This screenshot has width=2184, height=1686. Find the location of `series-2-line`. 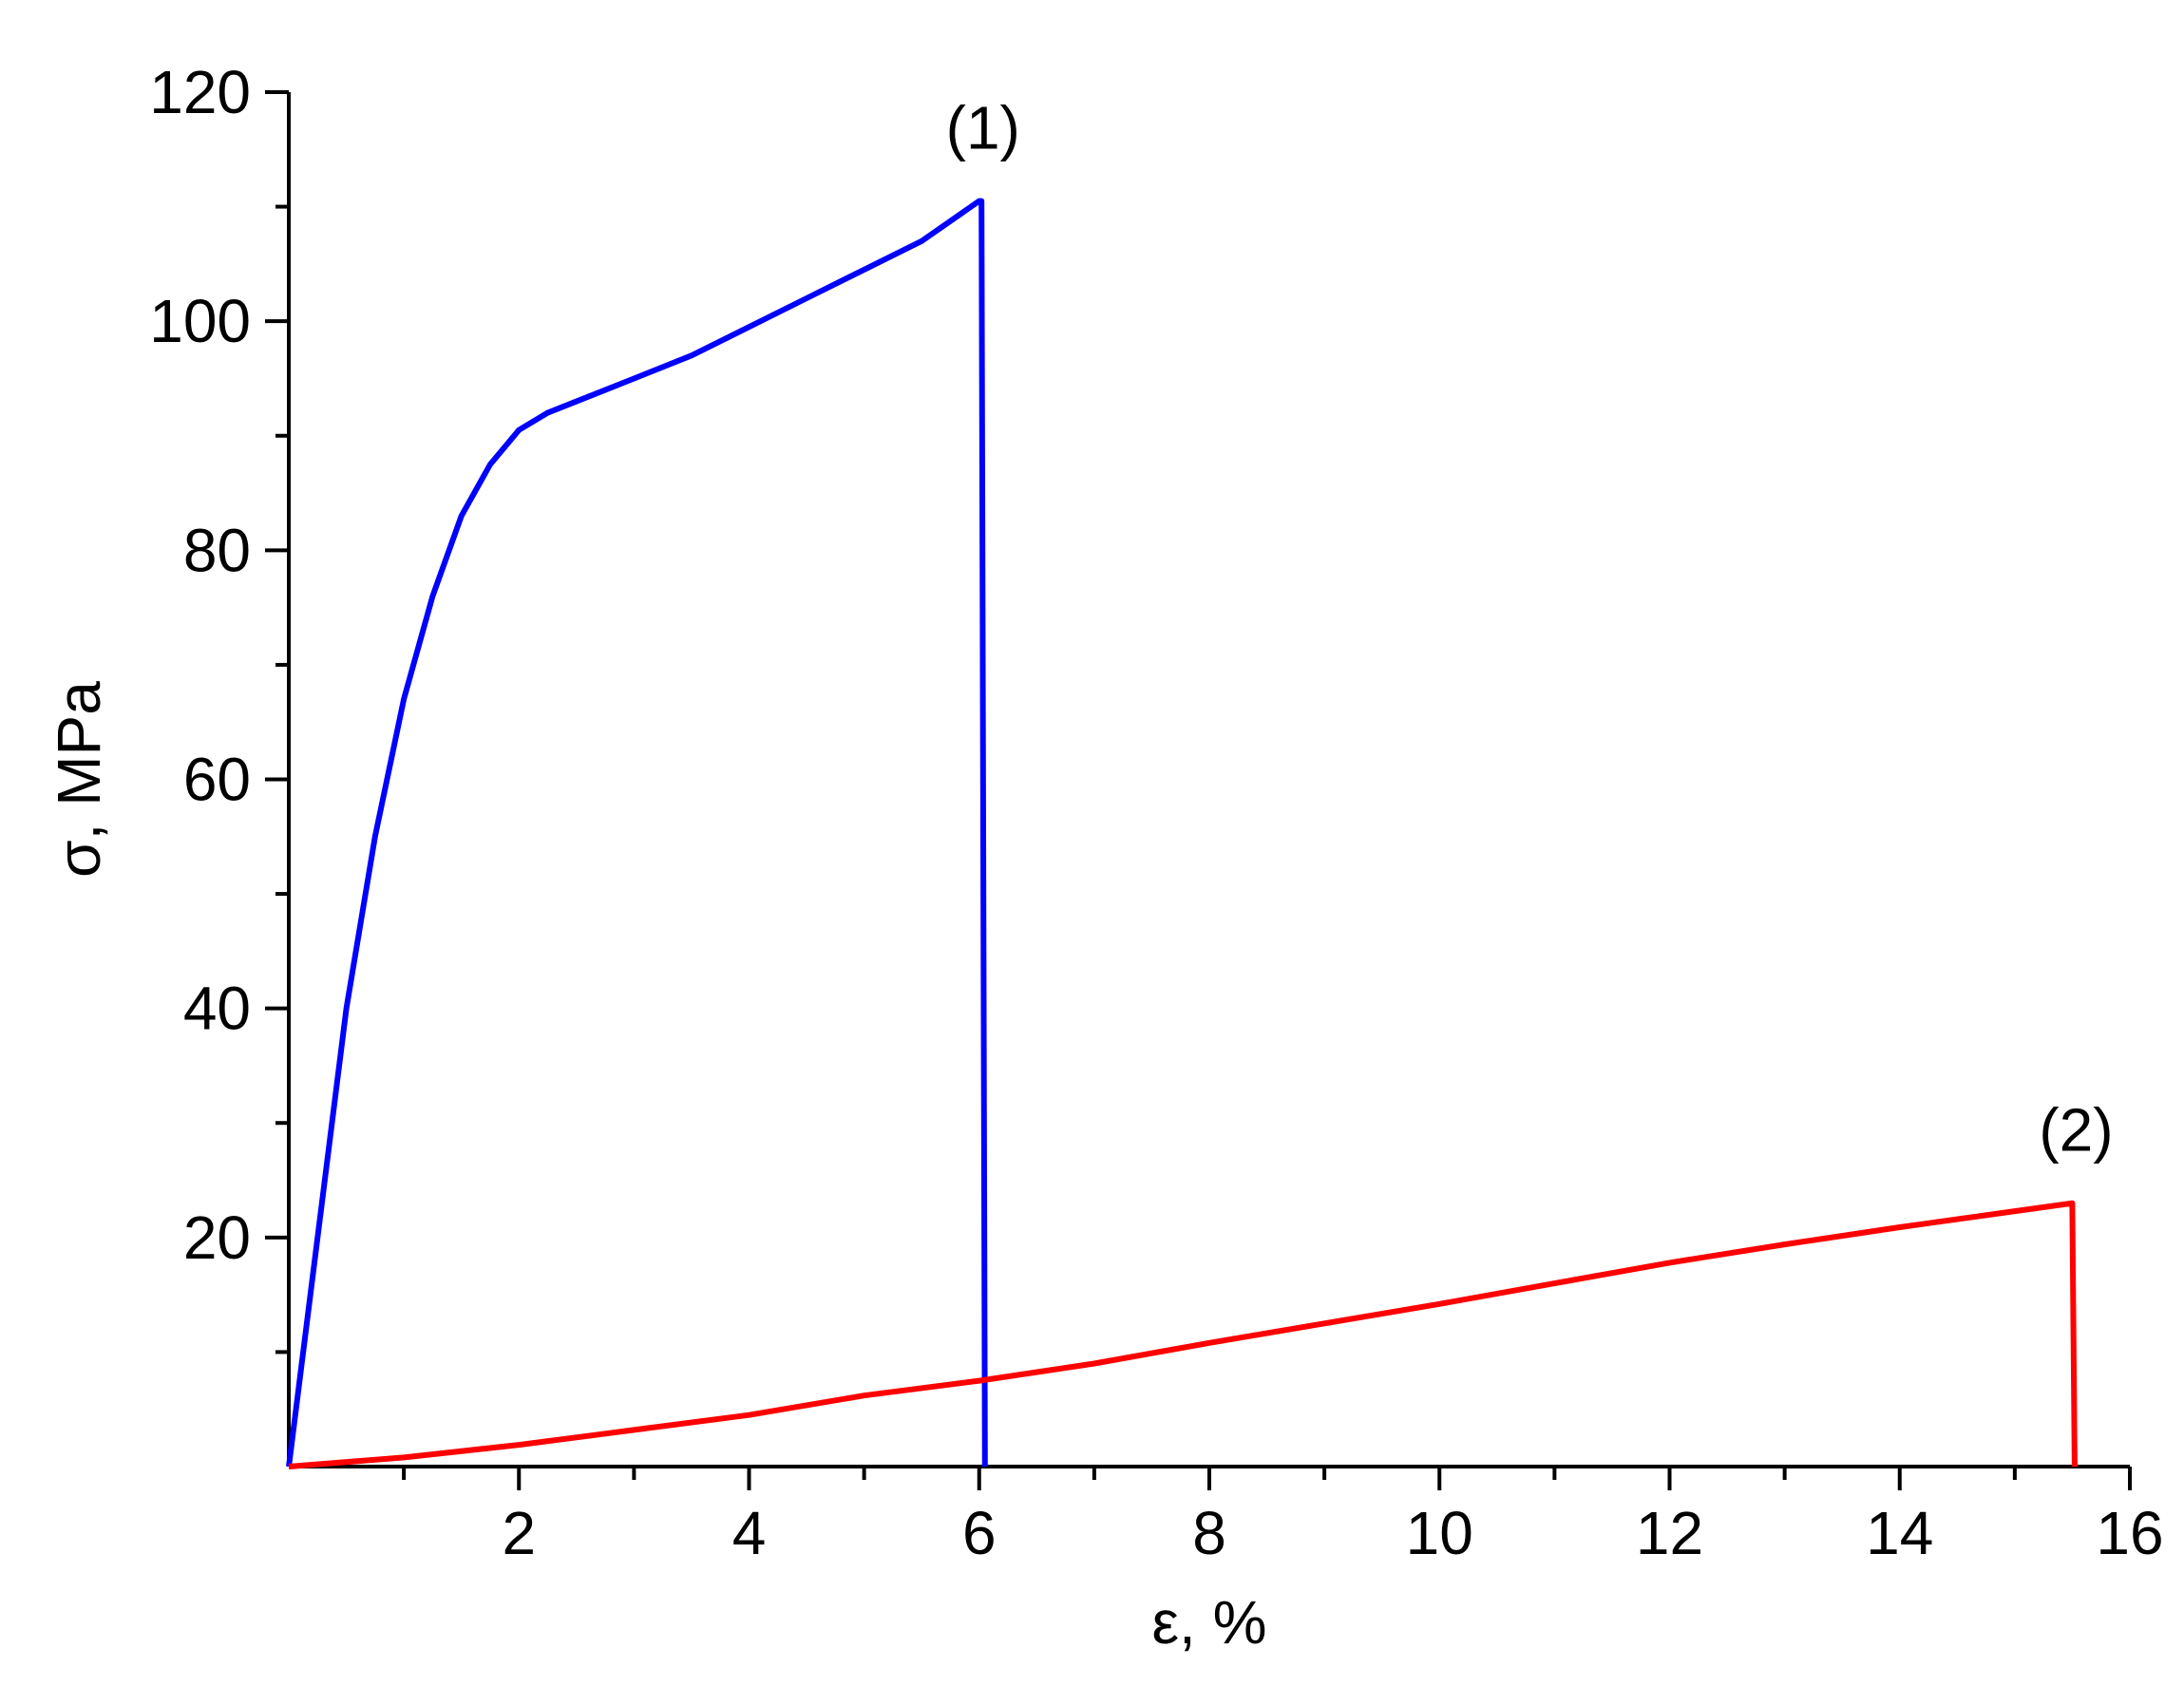

series-2-line is located at coordinates (1183, 1334).